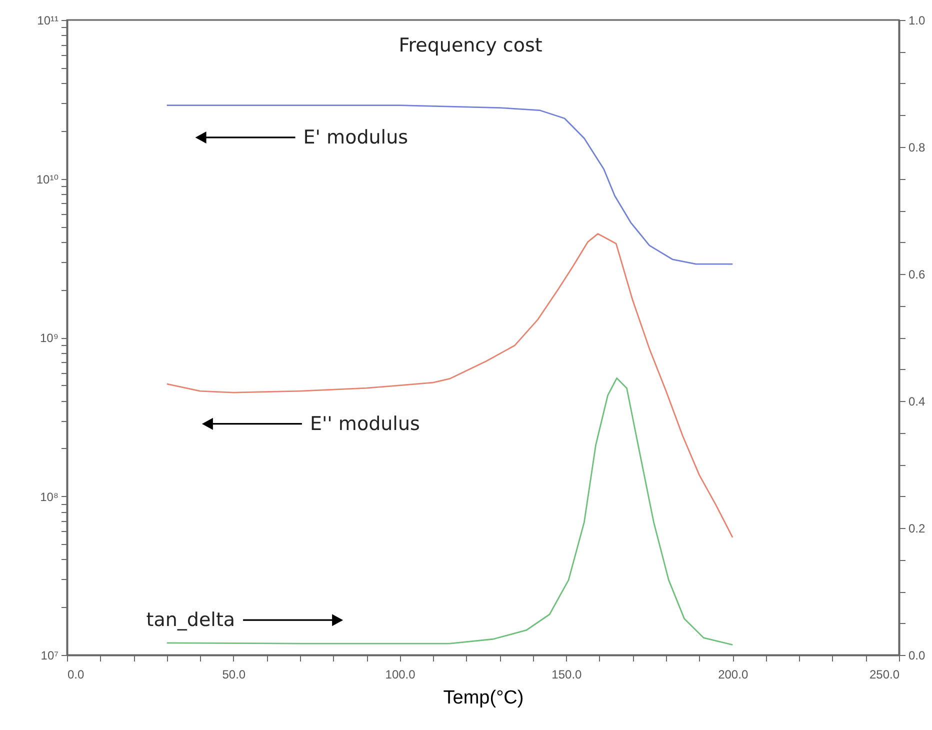 The image size is (932, 730). Describe the element at coordinates (400, 675) in the screenshot. I see `x-tick-label: 100.0` at that location.